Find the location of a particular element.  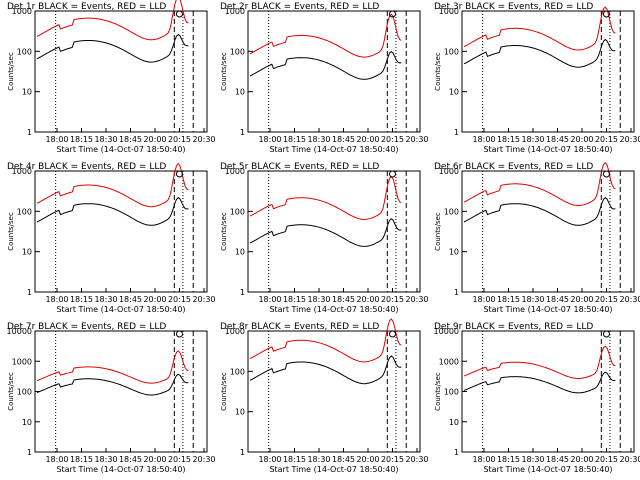

chart-title: Det 1r BLACK = Events, RED = LLD is located at coordinates (86, 7).